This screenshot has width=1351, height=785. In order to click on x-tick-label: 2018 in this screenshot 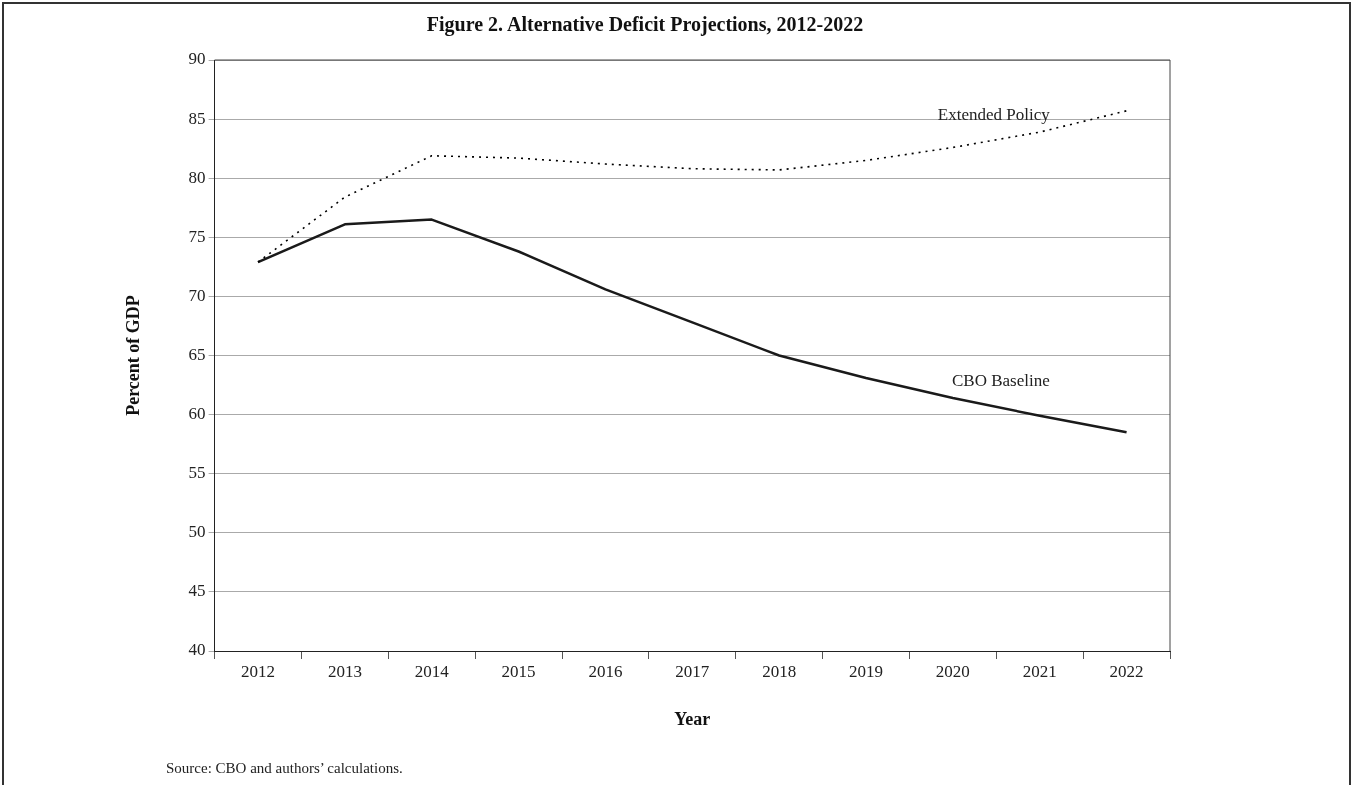, I will do `click(779, 671)`.